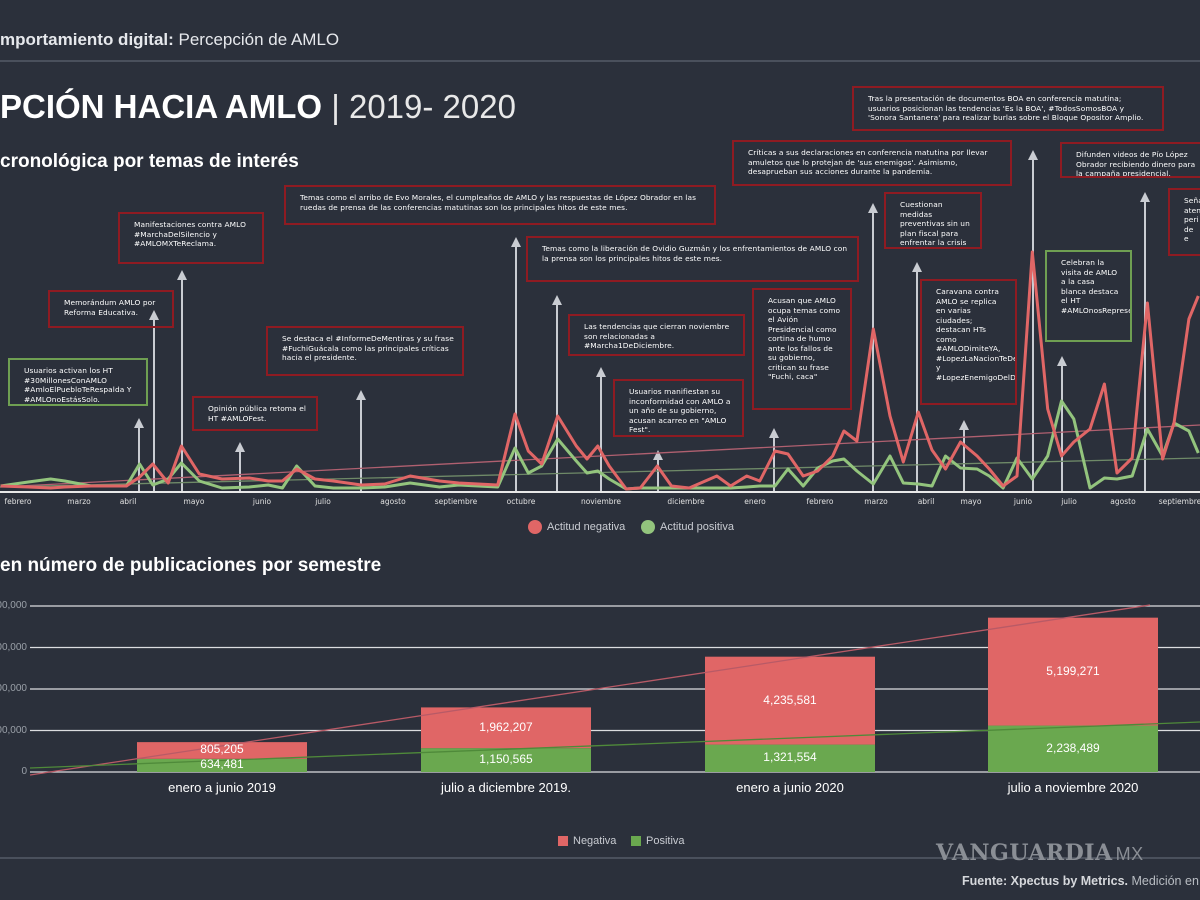 The width and height of the screenshot is (1200, 900). Describe the element at coordinates (13, 647) in the screenshot. I see `y-tick-label: 6,000,000` at that location.